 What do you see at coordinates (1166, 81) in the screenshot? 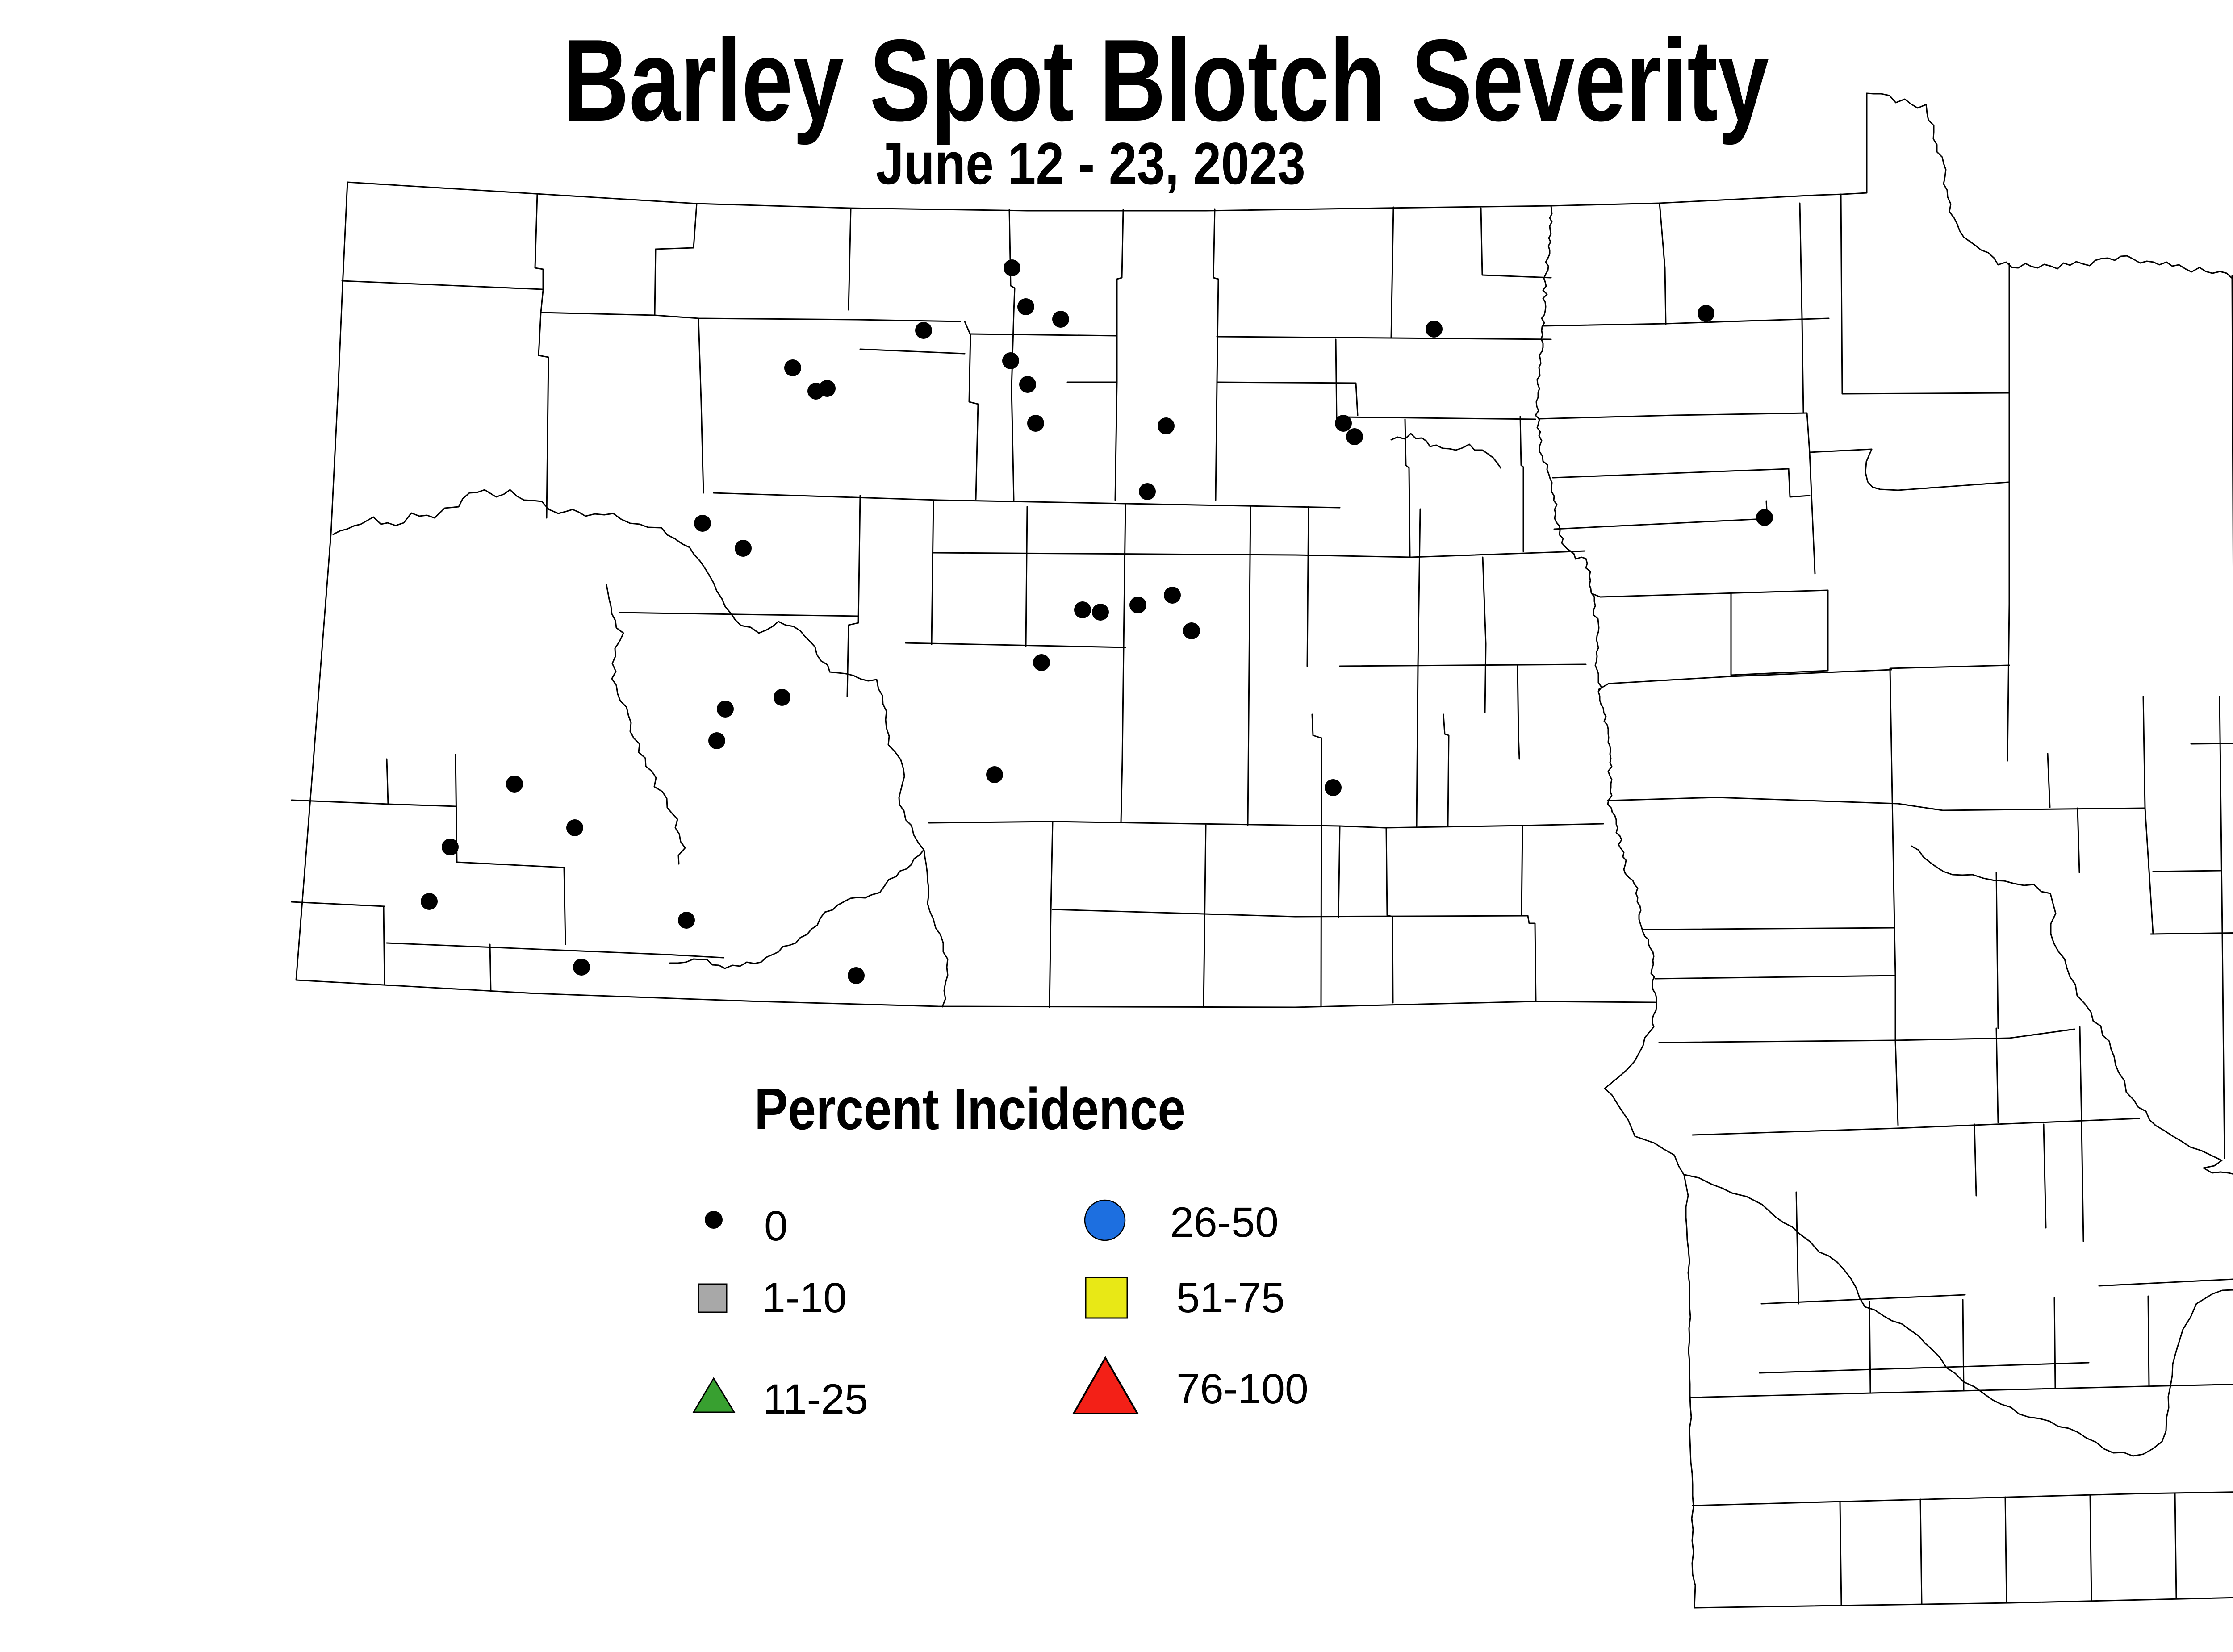
I see `svg-text: Barley Spot Blotch Severity` at bounding box center [1166, 81].